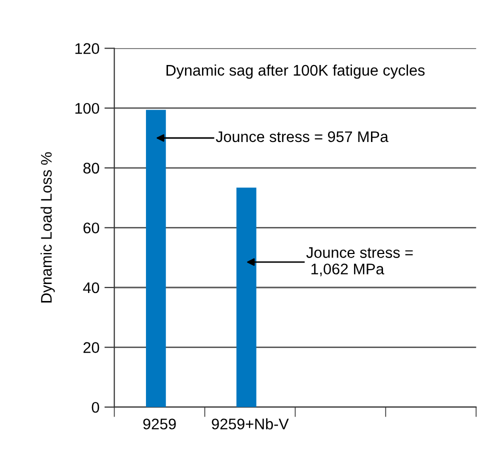 The width and height of the screenshot is (497, 460). I want to click on y-tick-label: 40, so click(91, 288).